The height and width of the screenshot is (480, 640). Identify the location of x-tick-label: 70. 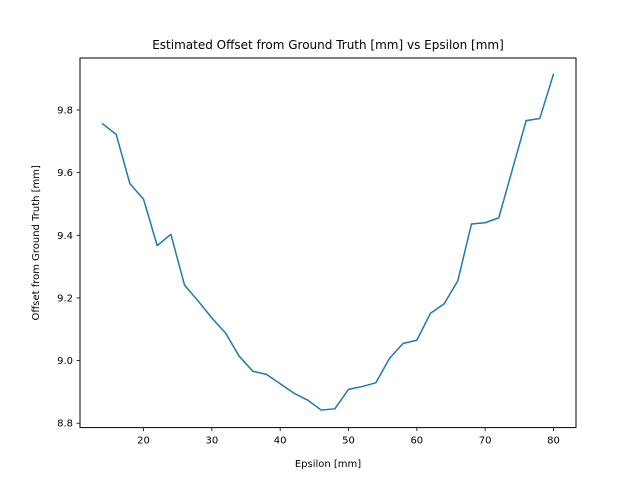
(485, 441).